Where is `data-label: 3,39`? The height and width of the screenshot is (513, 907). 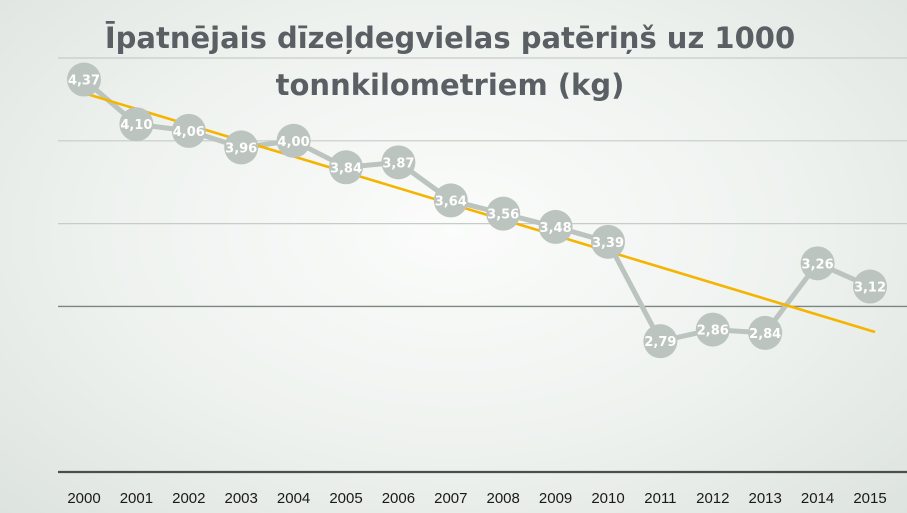 data-label: 3,39 is located at coordinates (608, 243).